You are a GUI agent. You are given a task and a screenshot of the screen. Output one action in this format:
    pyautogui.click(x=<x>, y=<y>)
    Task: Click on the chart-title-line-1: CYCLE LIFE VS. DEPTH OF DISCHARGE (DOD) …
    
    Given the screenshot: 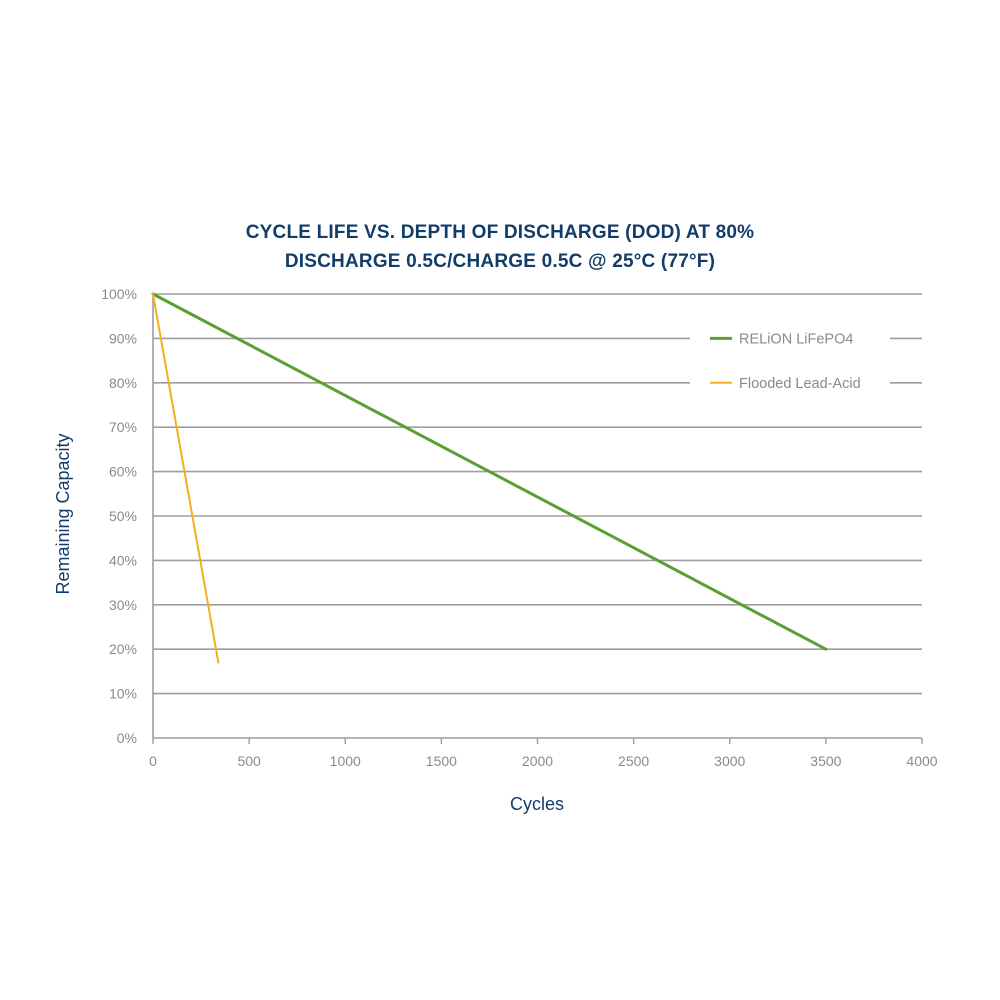 What is the action you would take?
    pyautogui.click(x=500, y=232)
    